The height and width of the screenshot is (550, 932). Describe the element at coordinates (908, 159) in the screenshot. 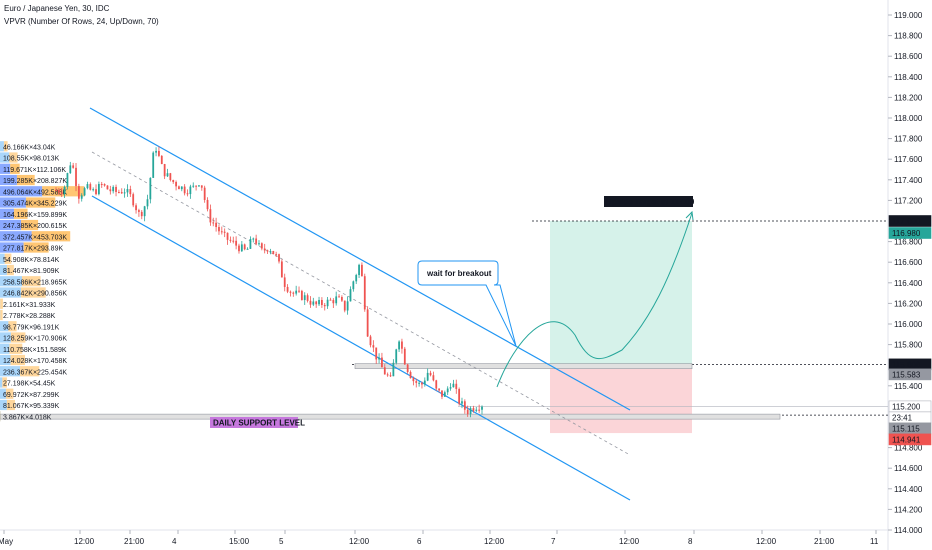

I see `price-tick-label: 117.600` at that location.